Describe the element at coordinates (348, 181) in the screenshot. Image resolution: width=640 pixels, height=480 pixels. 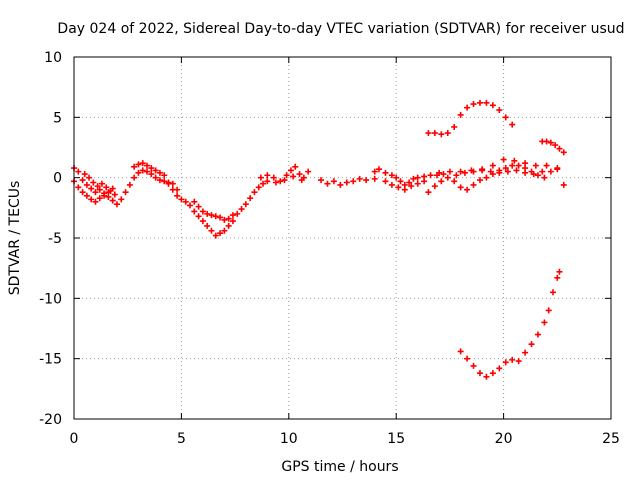
I see `series-arc-i` at that location.